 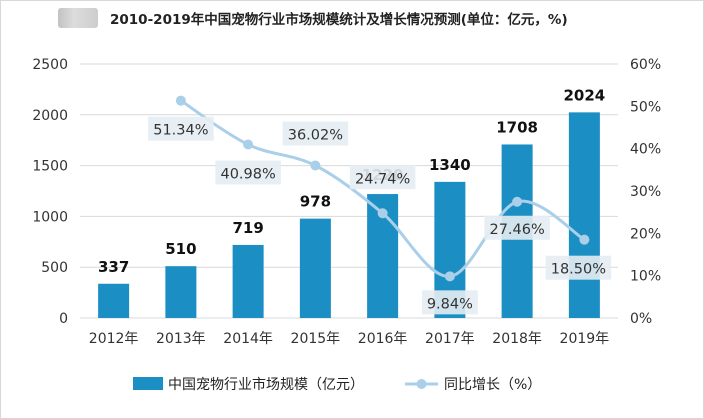 What do you see at coordinates (180, 249) in the screenshot?
I see `bar-value-label: 510` at bounding box center [180, 249].